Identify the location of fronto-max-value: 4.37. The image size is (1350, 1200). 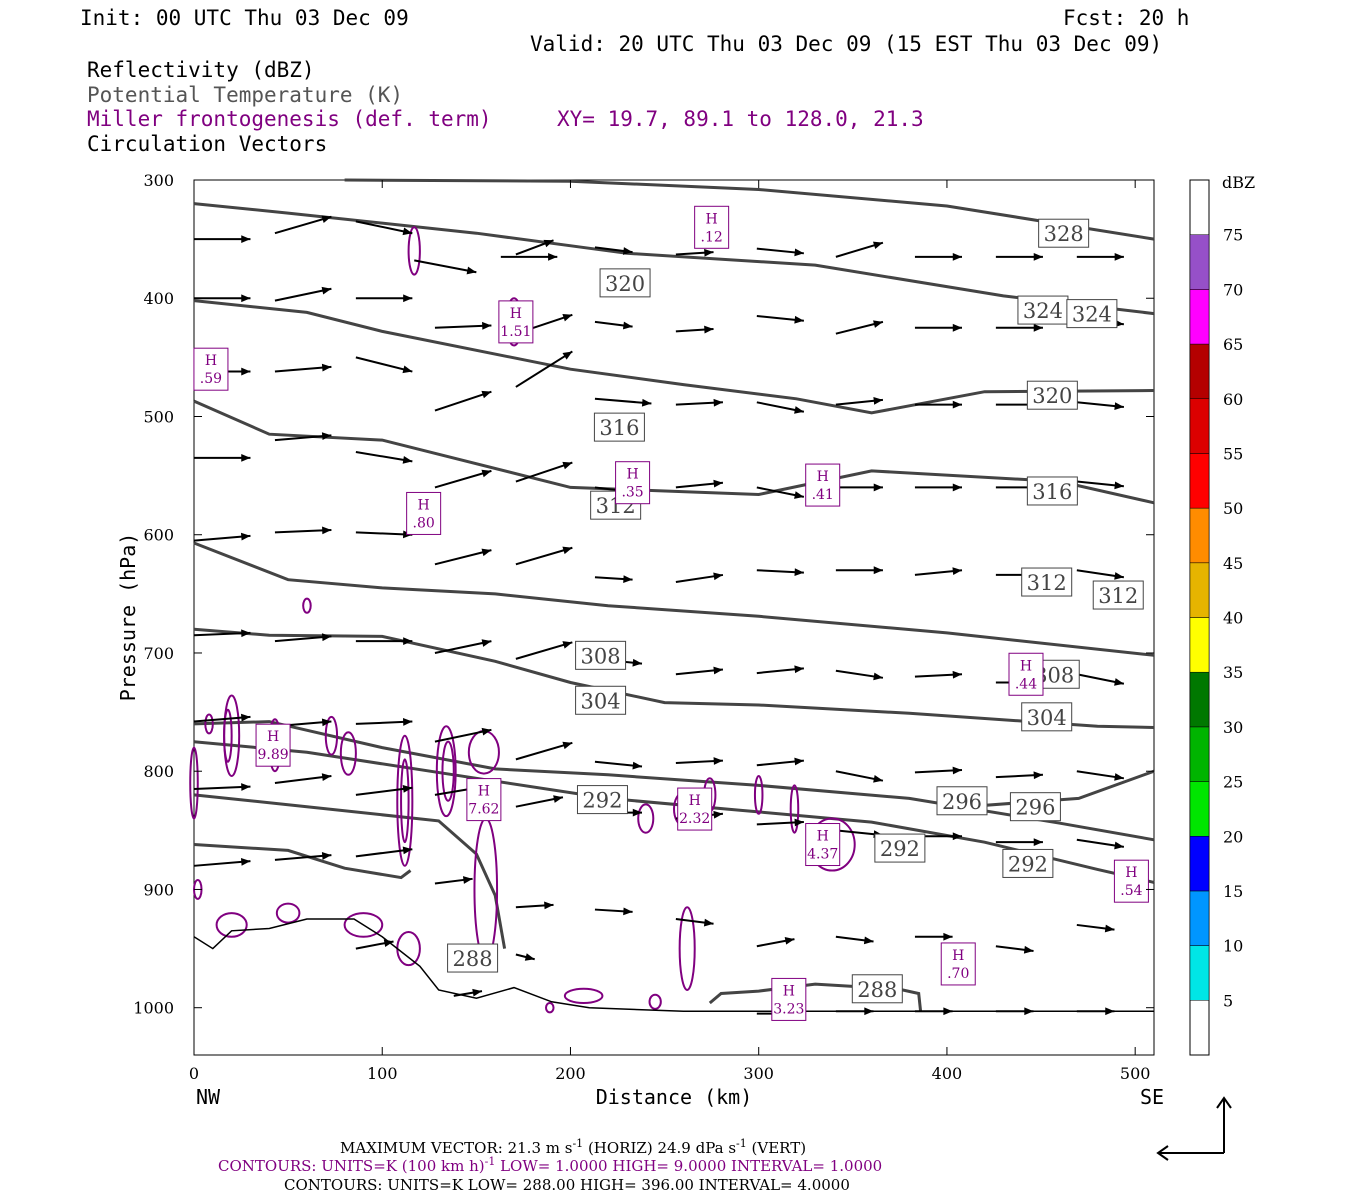
(822, 855).